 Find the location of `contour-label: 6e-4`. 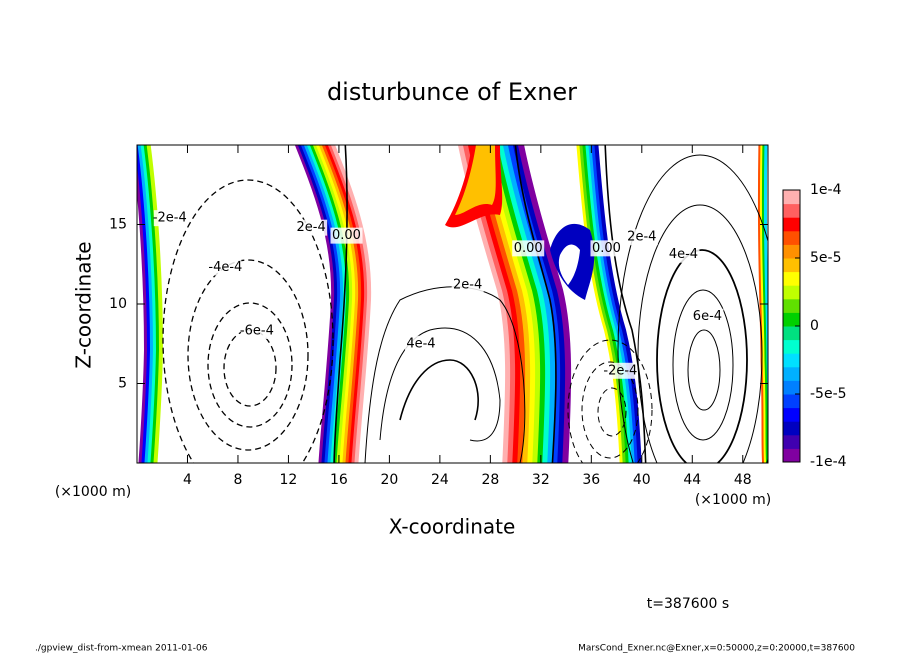

contour-label: 6e-4 is located at coordinates (707, 316).